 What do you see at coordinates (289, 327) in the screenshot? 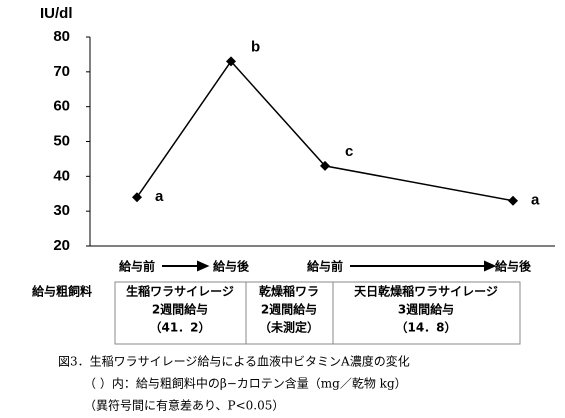
I see `cell-text: （未測定）` at bounding box center [289, 327].